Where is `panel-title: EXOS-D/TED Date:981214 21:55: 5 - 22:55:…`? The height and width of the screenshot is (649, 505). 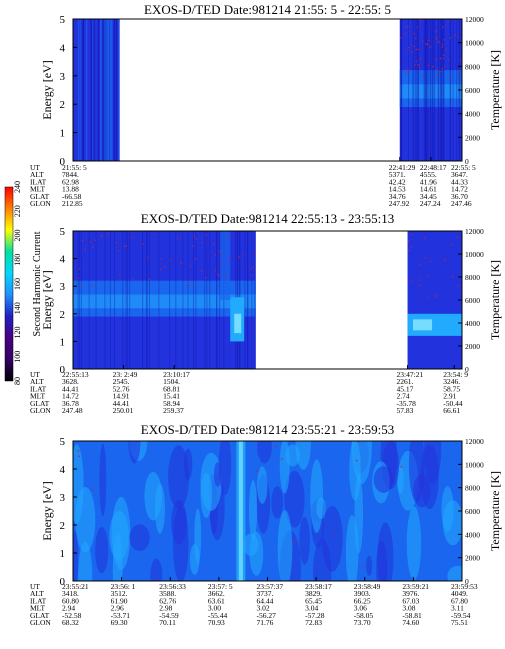
panel-title: EXOS-D/TED Date:981214 21:55: 5 - 22:55:… is located at coordinates (267, 9).